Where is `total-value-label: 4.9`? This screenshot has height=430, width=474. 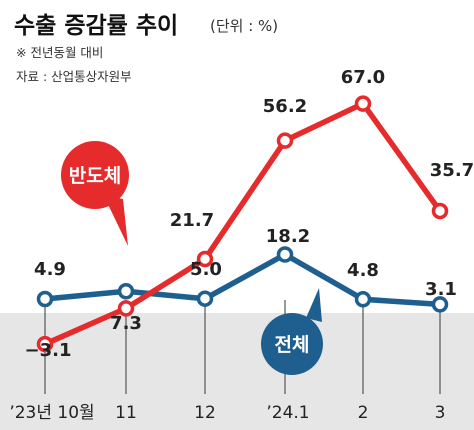 total-value-label: 4.9 is located at coordinates (50, 269).